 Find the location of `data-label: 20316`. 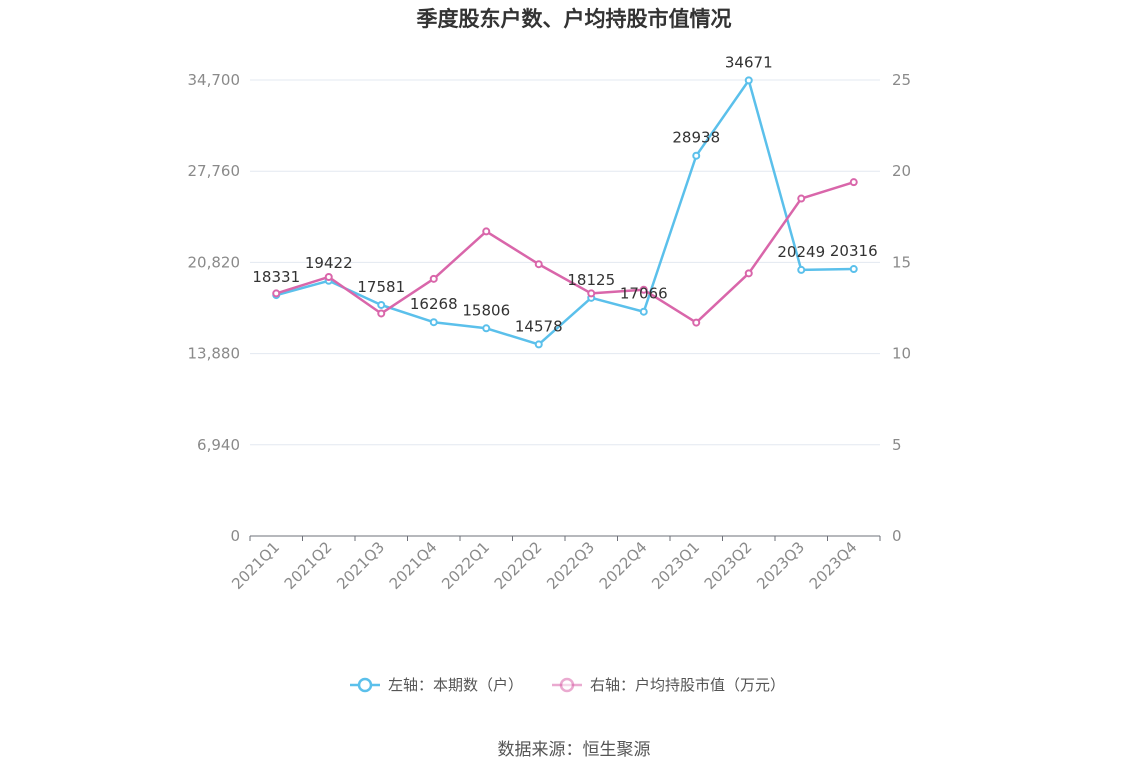

data-label: 20316 is located at coordinates (854, 251).